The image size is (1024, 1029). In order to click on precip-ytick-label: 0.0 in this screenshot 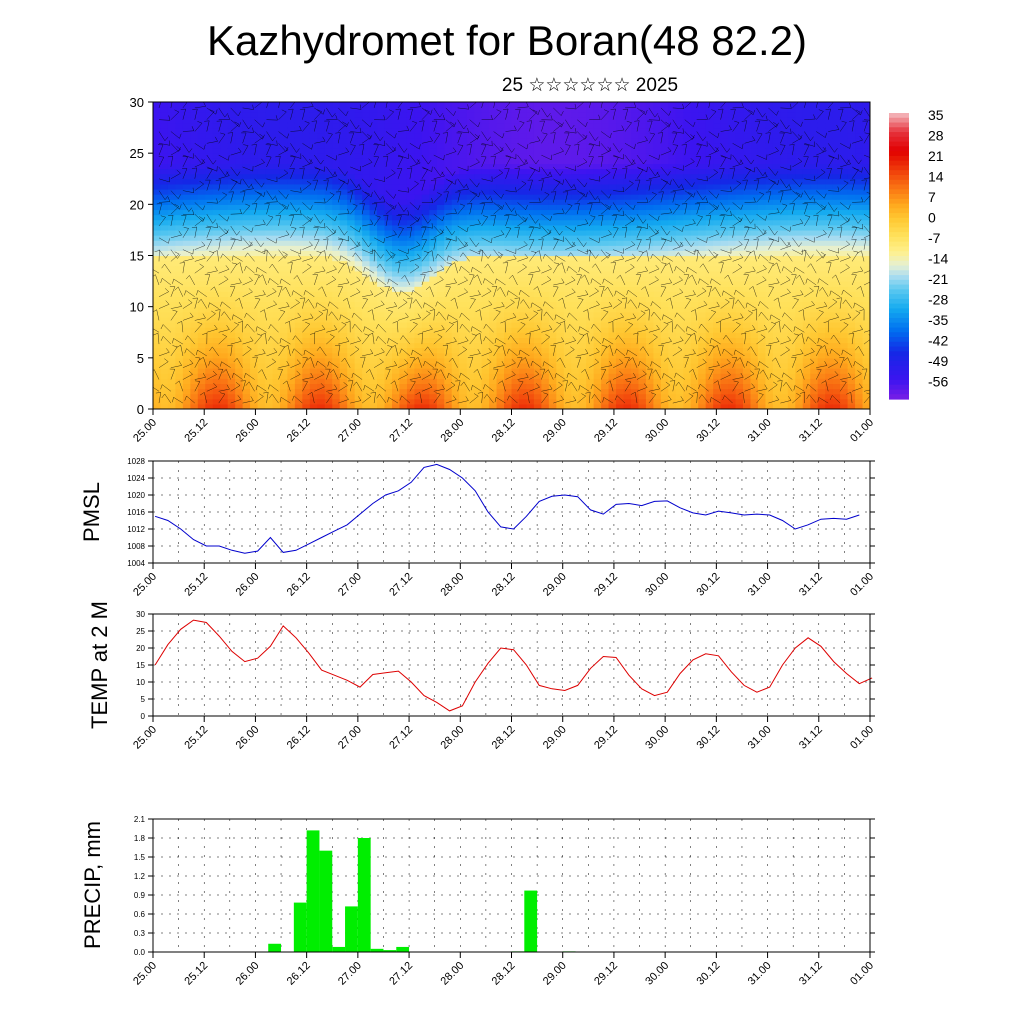, I will do `click(140, 952)`.